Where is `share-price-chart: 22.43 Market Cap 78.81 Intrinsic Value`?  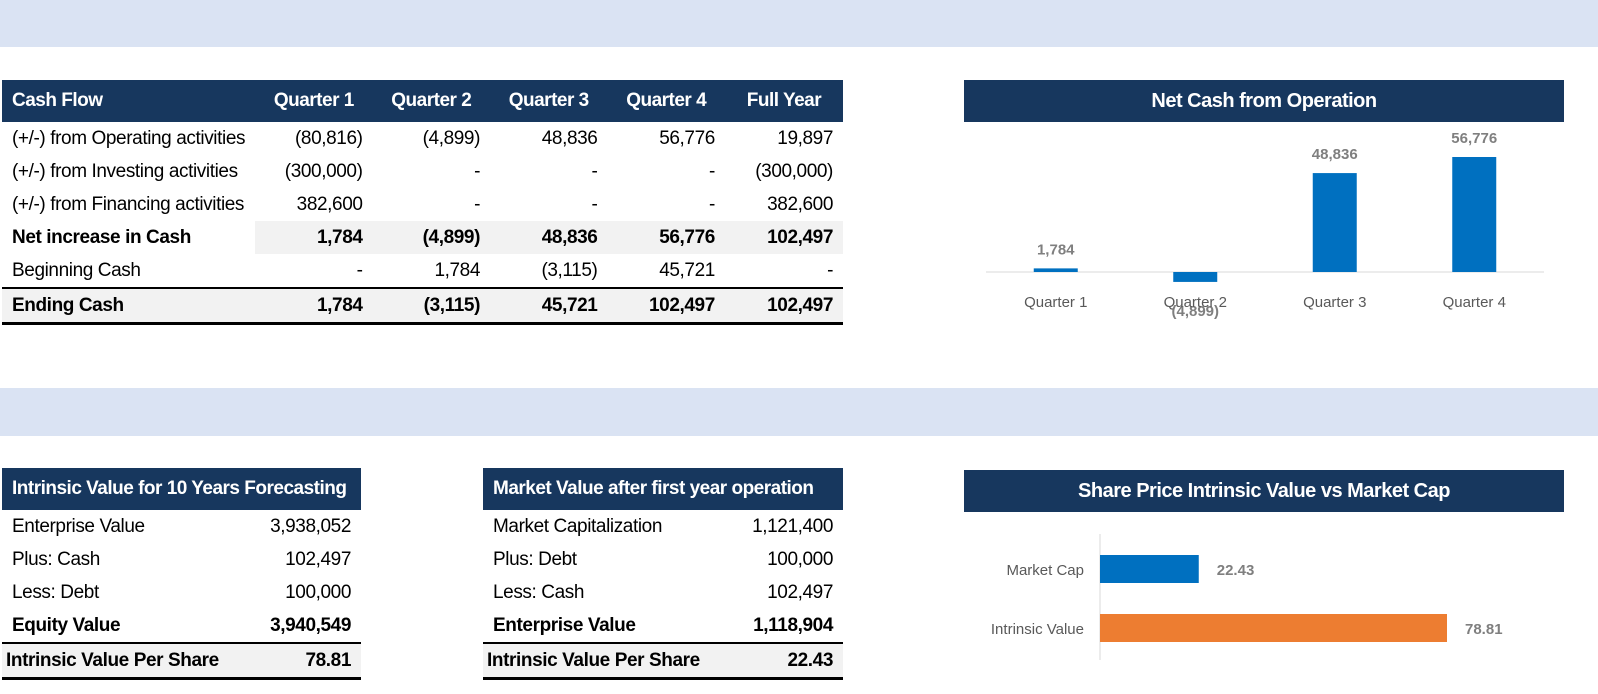 share-price-chart: 22.43 Market Cap 78.81 Intrinsic Value is located at coordinates (1247, 597).